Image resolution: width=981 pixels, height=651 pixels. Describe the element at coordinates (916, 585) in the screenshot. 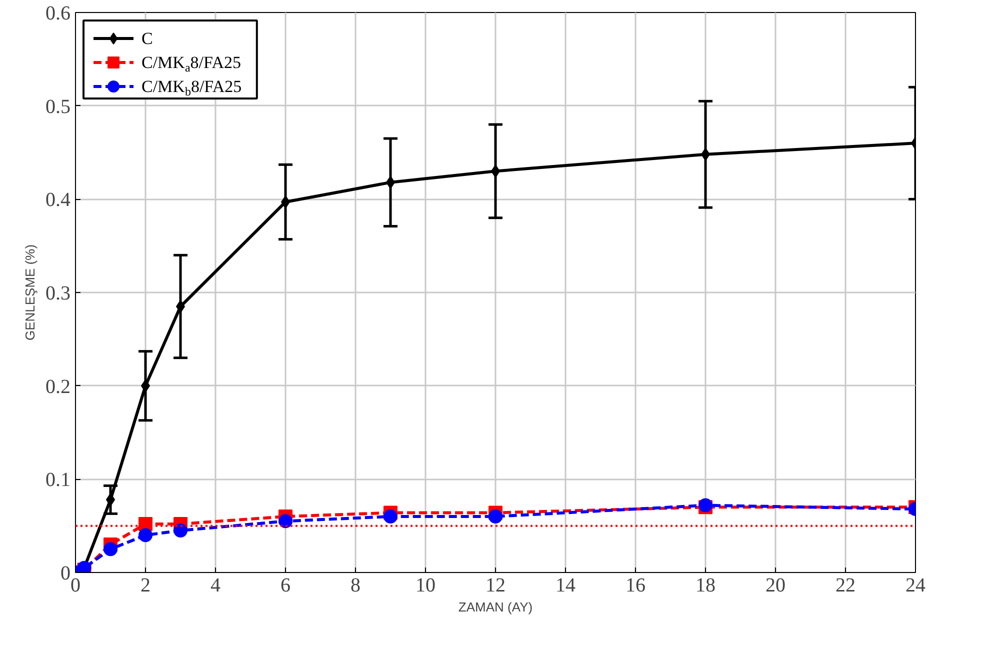

I see `x-tick-label: 24` at that location.